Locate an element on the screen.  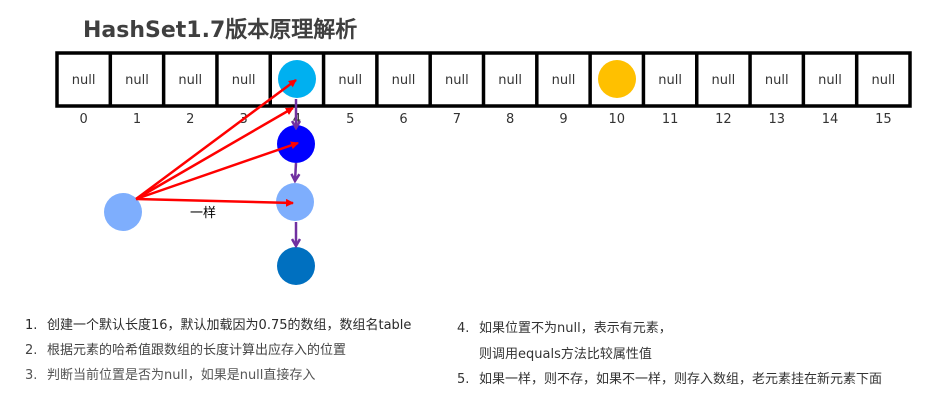
step-text: 判断当前位置是否为null，如果是null直接存入 is located at coordinates (181, 375).